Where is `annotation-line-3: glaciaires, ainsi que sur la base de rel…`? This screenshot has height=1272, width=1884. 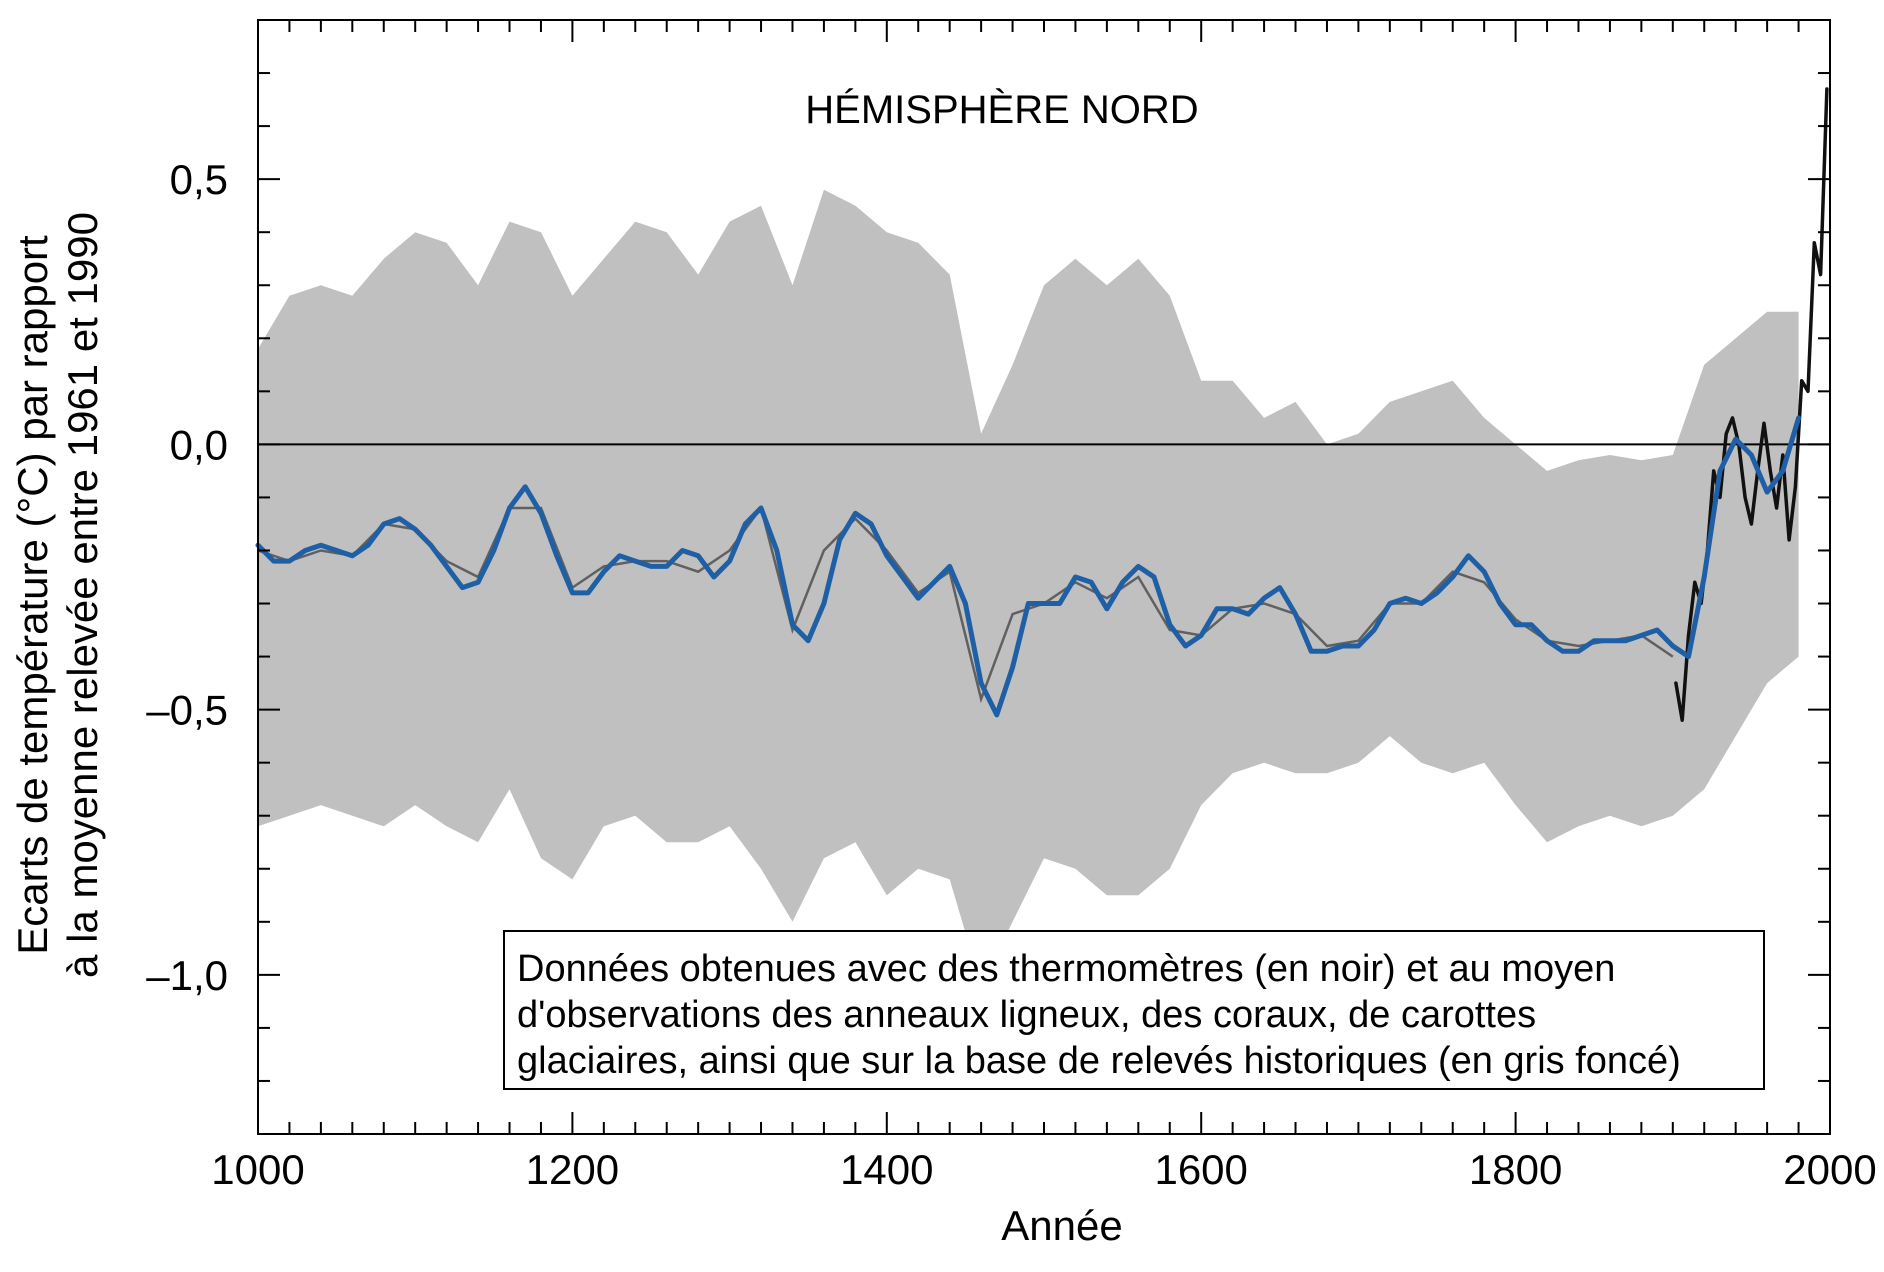 annotation-line-3: glaciaires, ainsi que sur la base de rel… is located at coordinates (1099, 1061).